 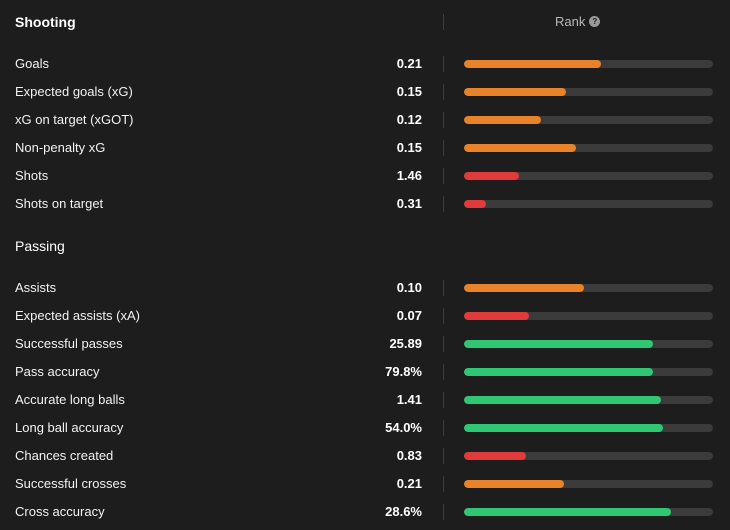 I want to click on stat-value: 28.6%, so click(x=403, y=511).